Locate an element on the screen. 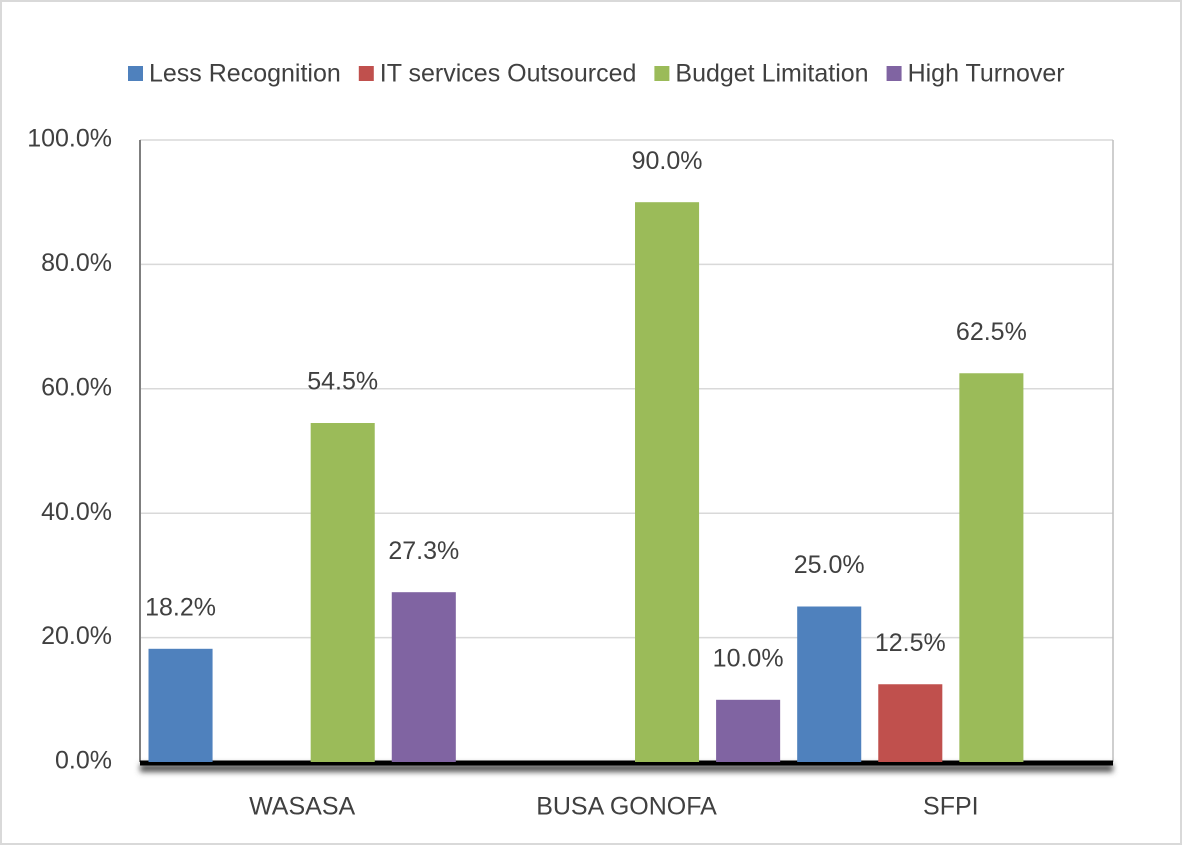 The height and width of the screenshot is (845, 1182). legend-label: Budget Limitation is located at coordinates (771, 74).